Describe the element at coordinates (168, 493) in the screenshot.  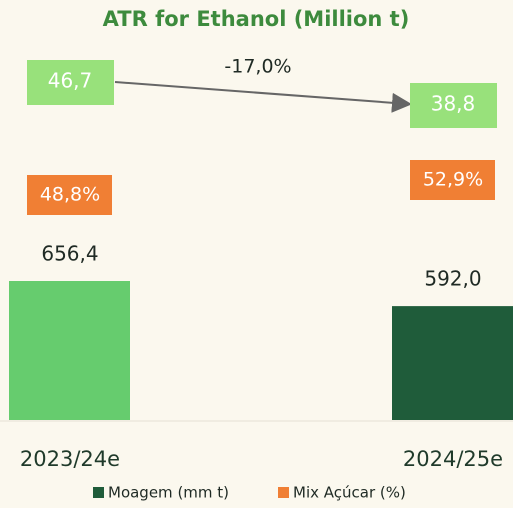
I see `legend-label: Moagem (mm t)` at that location.